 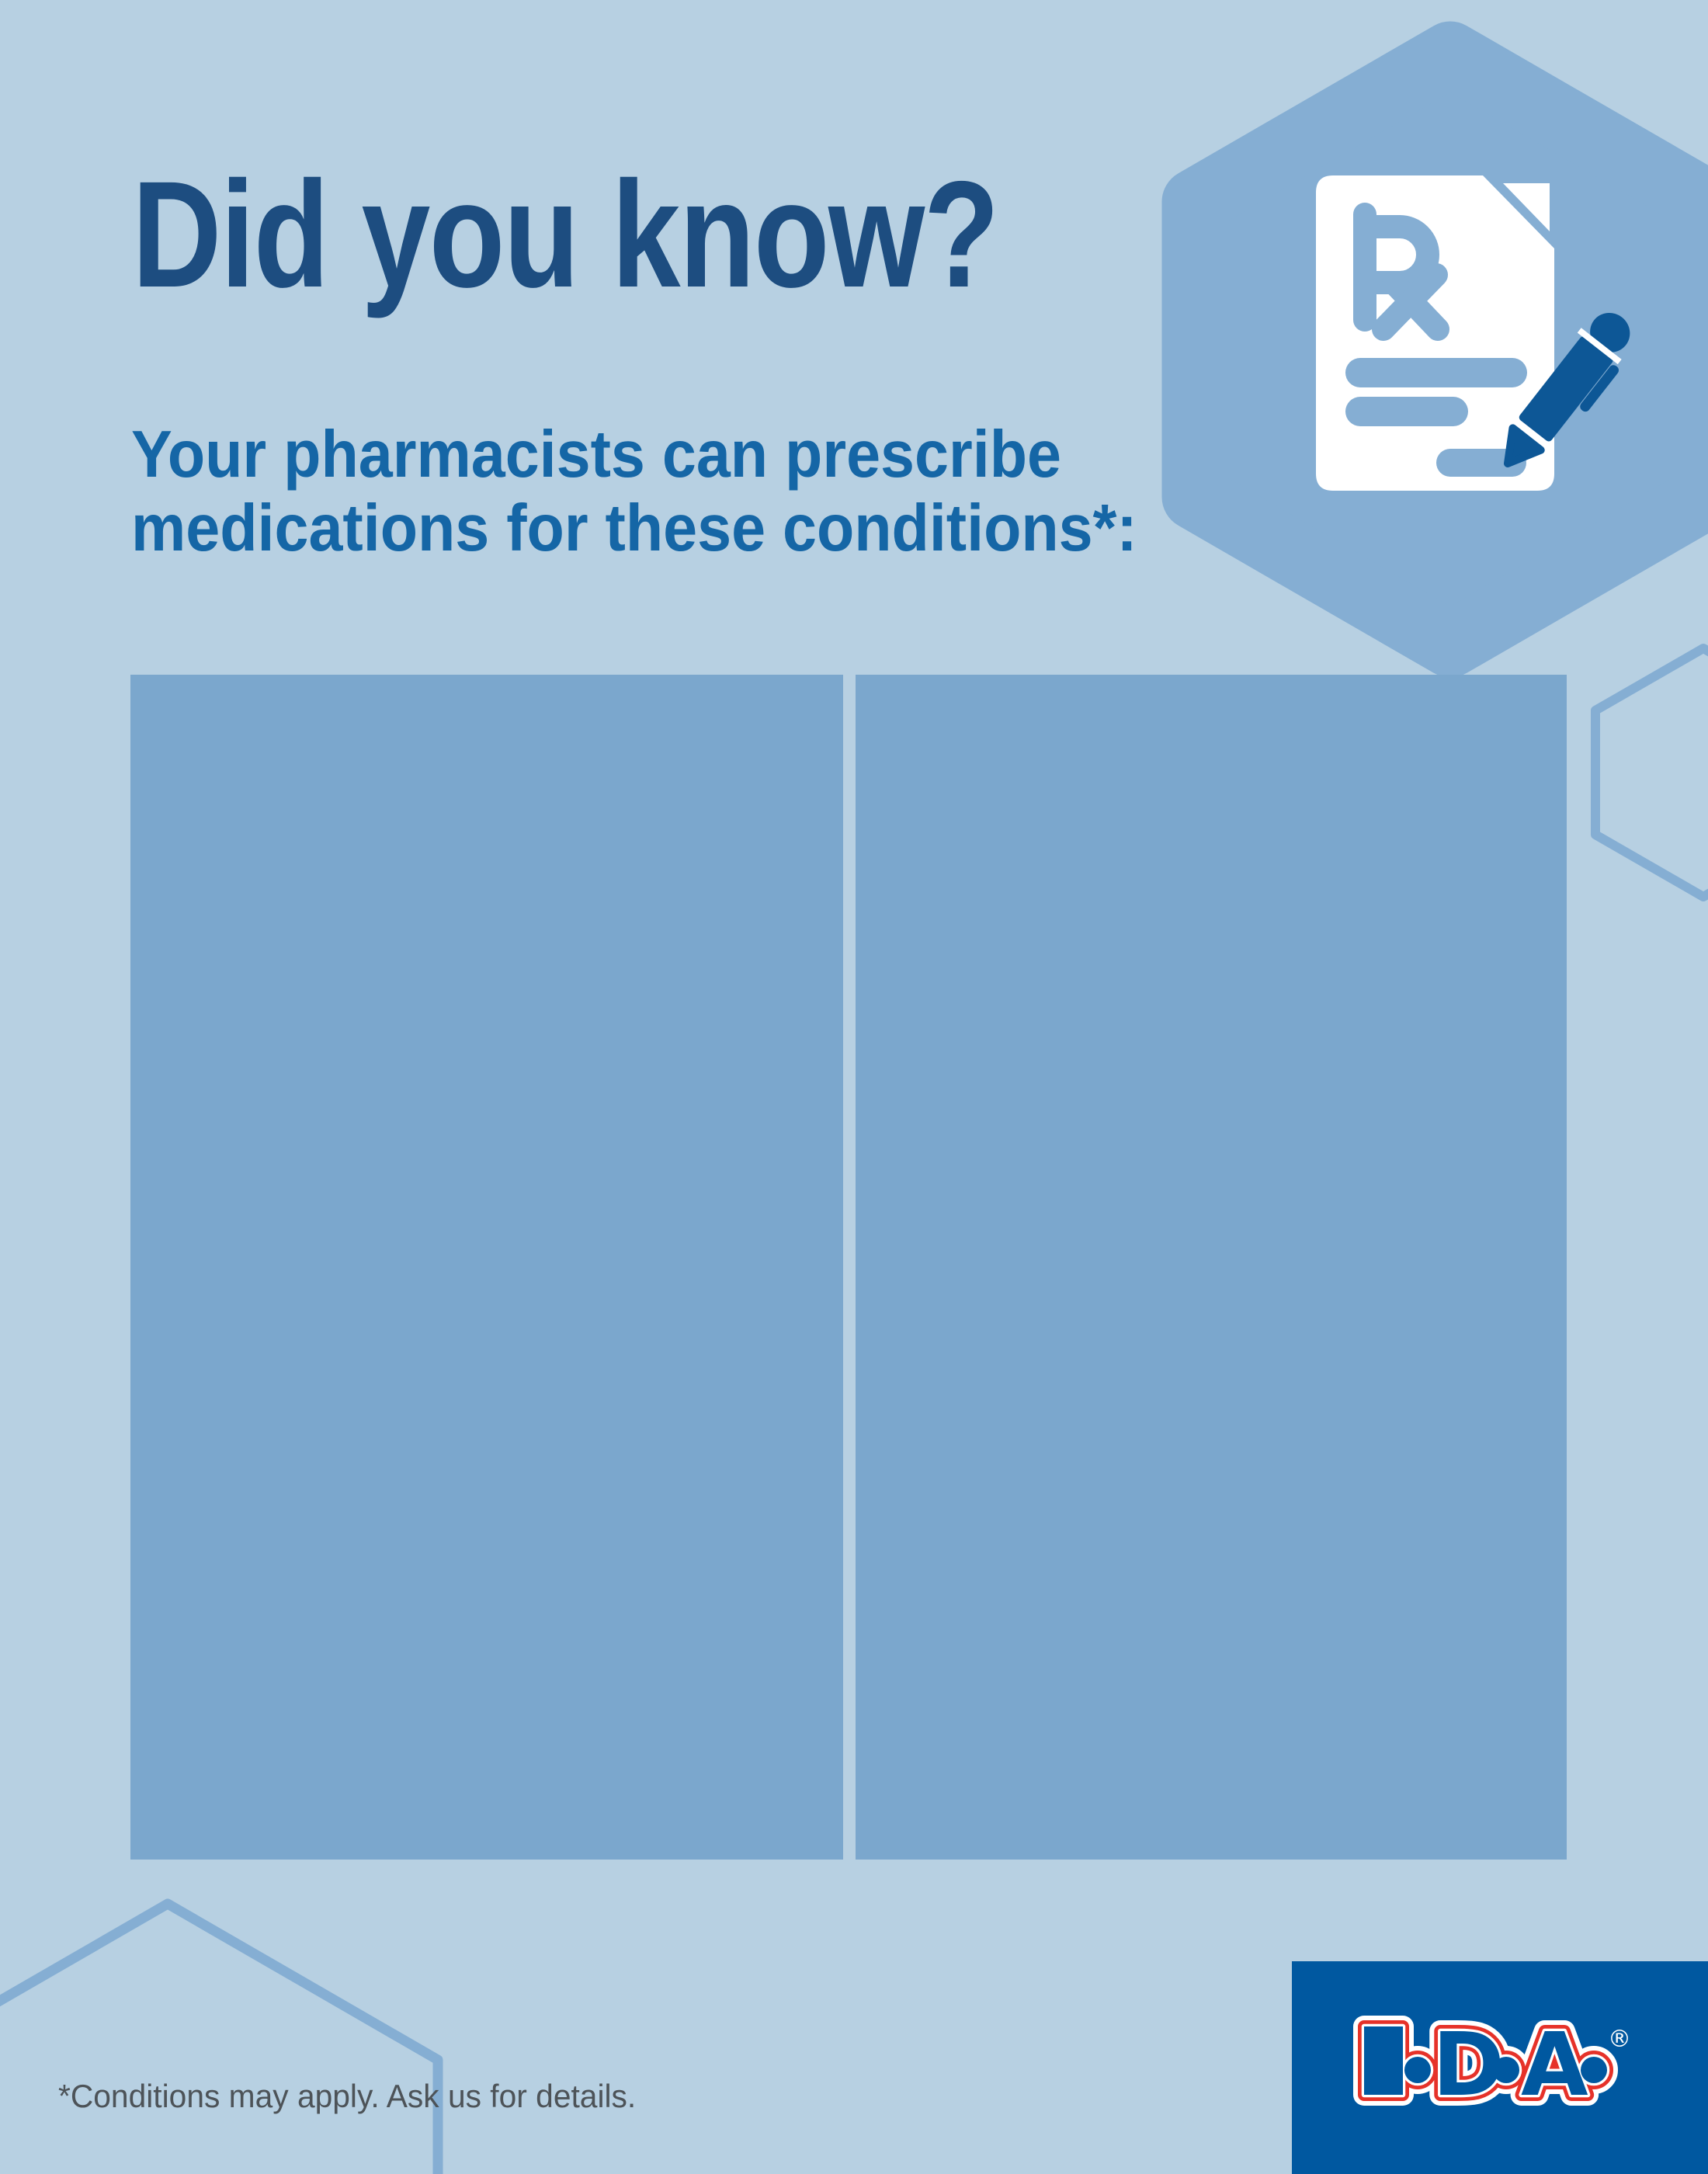 I want to click on rx-document-pen-icon, so click(x=1473, y=333).